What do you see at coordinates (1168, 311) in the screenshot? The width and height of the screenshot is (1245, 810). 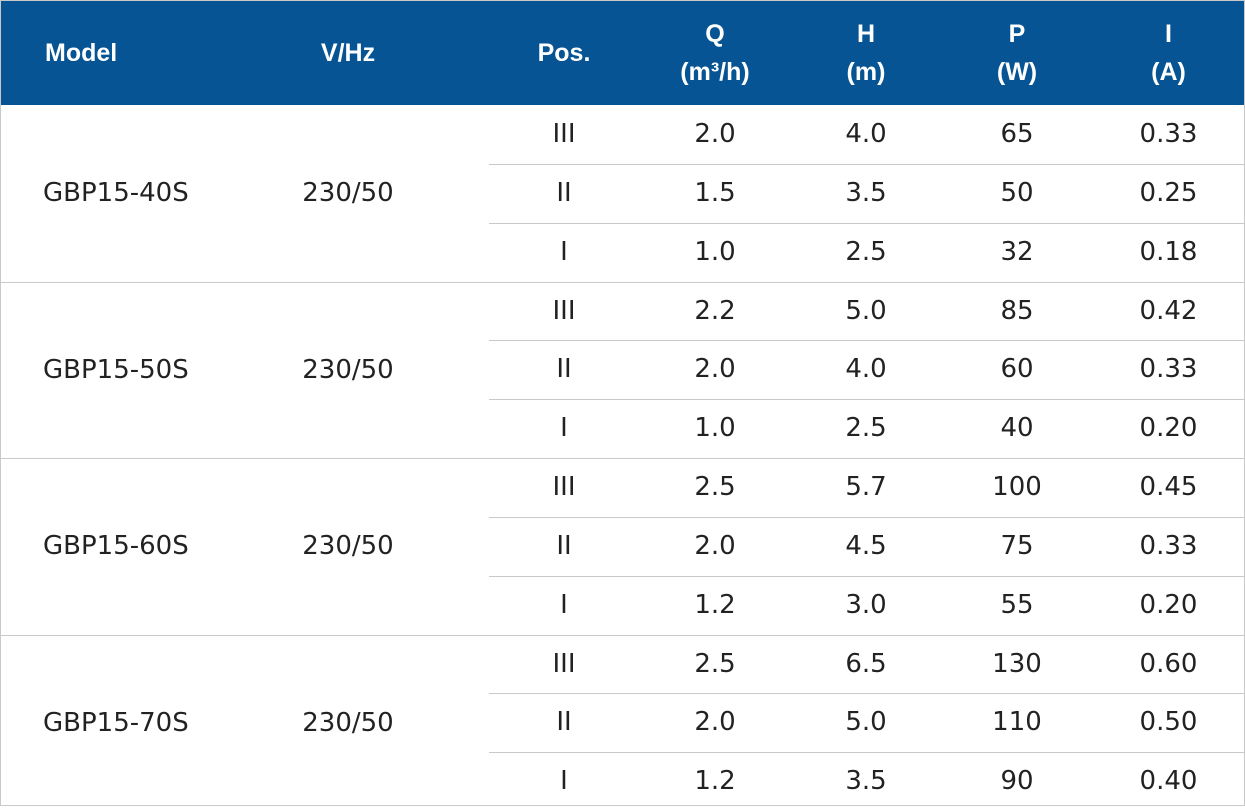 I see `i-cell: 0.42` at bounding box center [1168, 311].